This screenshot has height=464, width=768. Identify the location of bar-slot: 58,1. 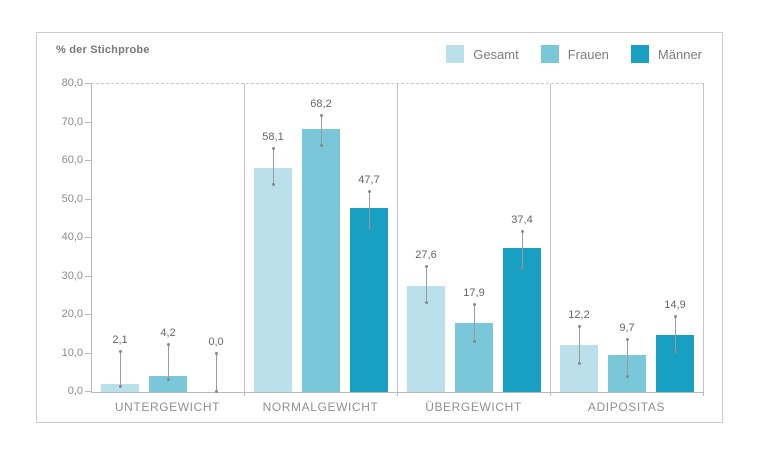
(273, 238).